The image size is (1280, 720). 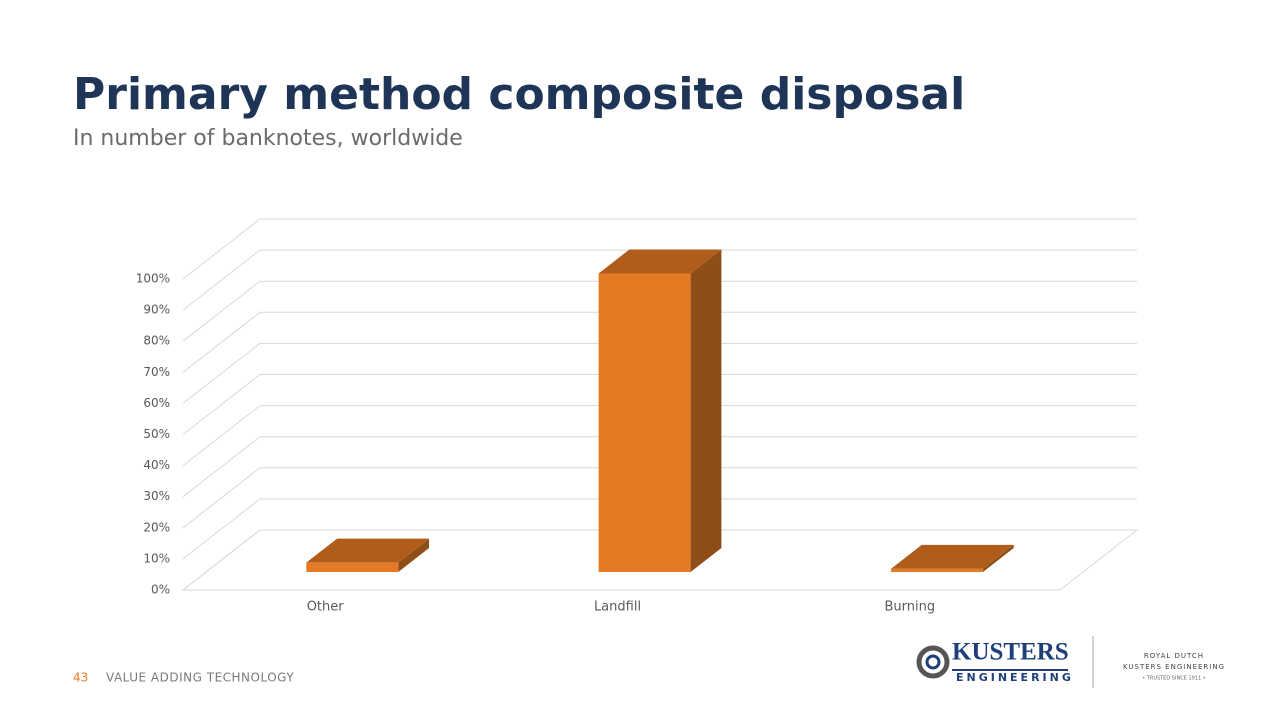 I want to click on logo-name: KUSTERS, so click(x=1010, y=652).